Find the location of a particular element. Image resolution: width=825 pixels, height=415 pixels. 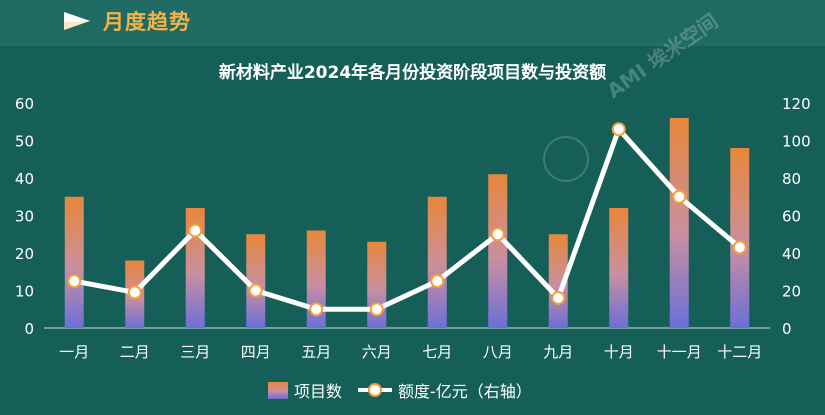

legend-bar-swatch is located at coordinates (278, 390).